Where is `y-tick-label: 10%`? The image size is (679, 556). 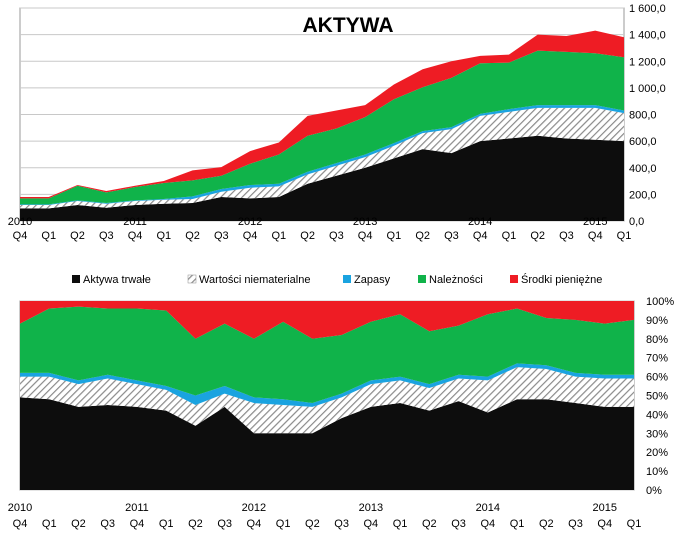
y-tick-label: 10% is located at coordinates (657, 472).